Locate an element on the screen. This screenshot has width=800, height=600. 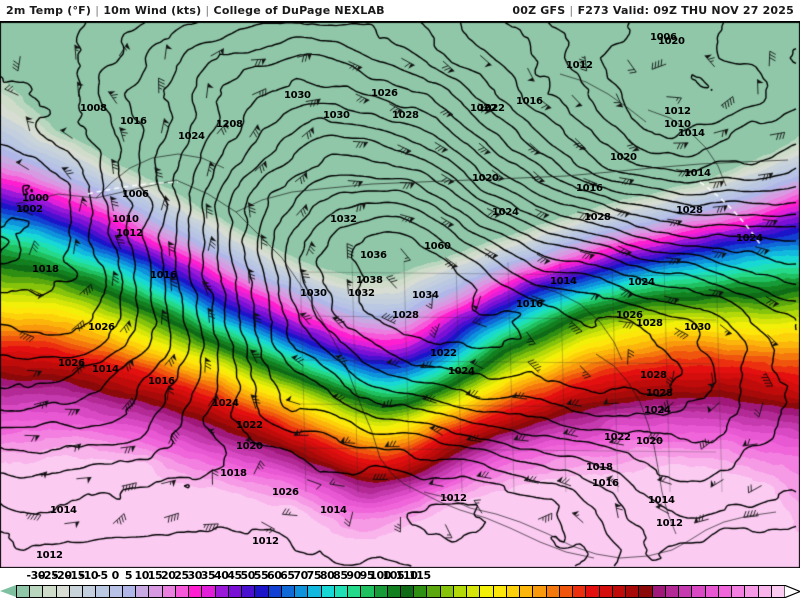
colorbar-tick-label: 15 is located at coordinates (155, 575).